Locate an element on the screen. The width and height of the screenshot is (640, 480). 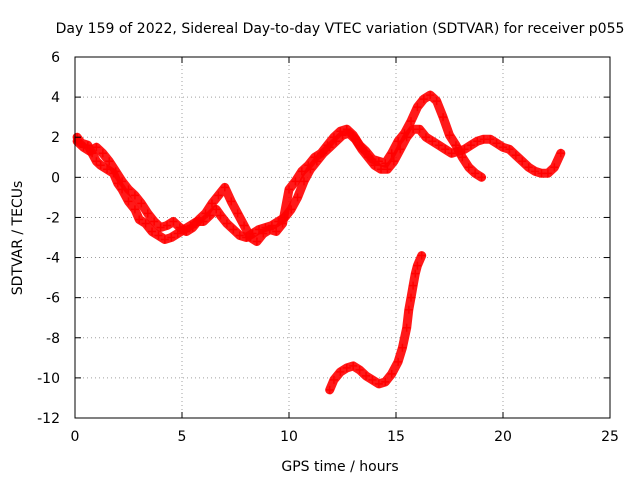
y-tick-label: -8 is located at coordinates (53, 339).